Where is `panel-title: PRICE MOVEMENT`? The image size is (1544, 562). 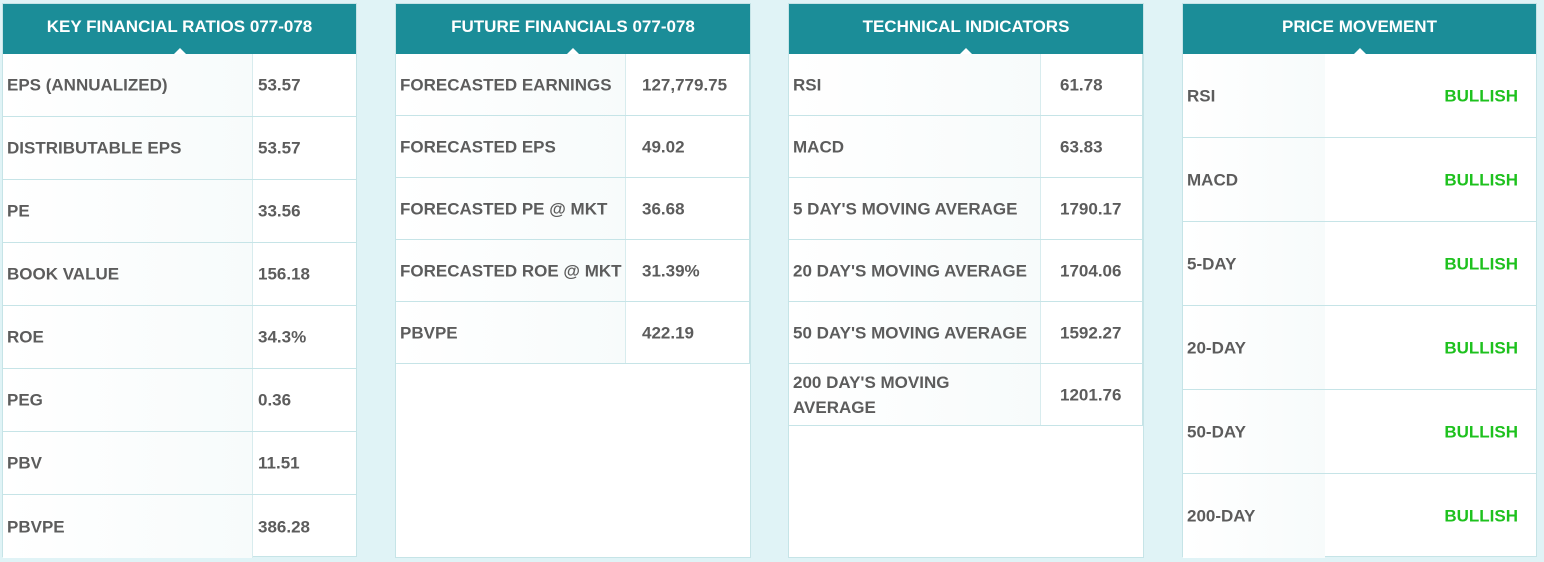 panel-title: PRICE MOVEMENT is located at coordinates (1359, 26).